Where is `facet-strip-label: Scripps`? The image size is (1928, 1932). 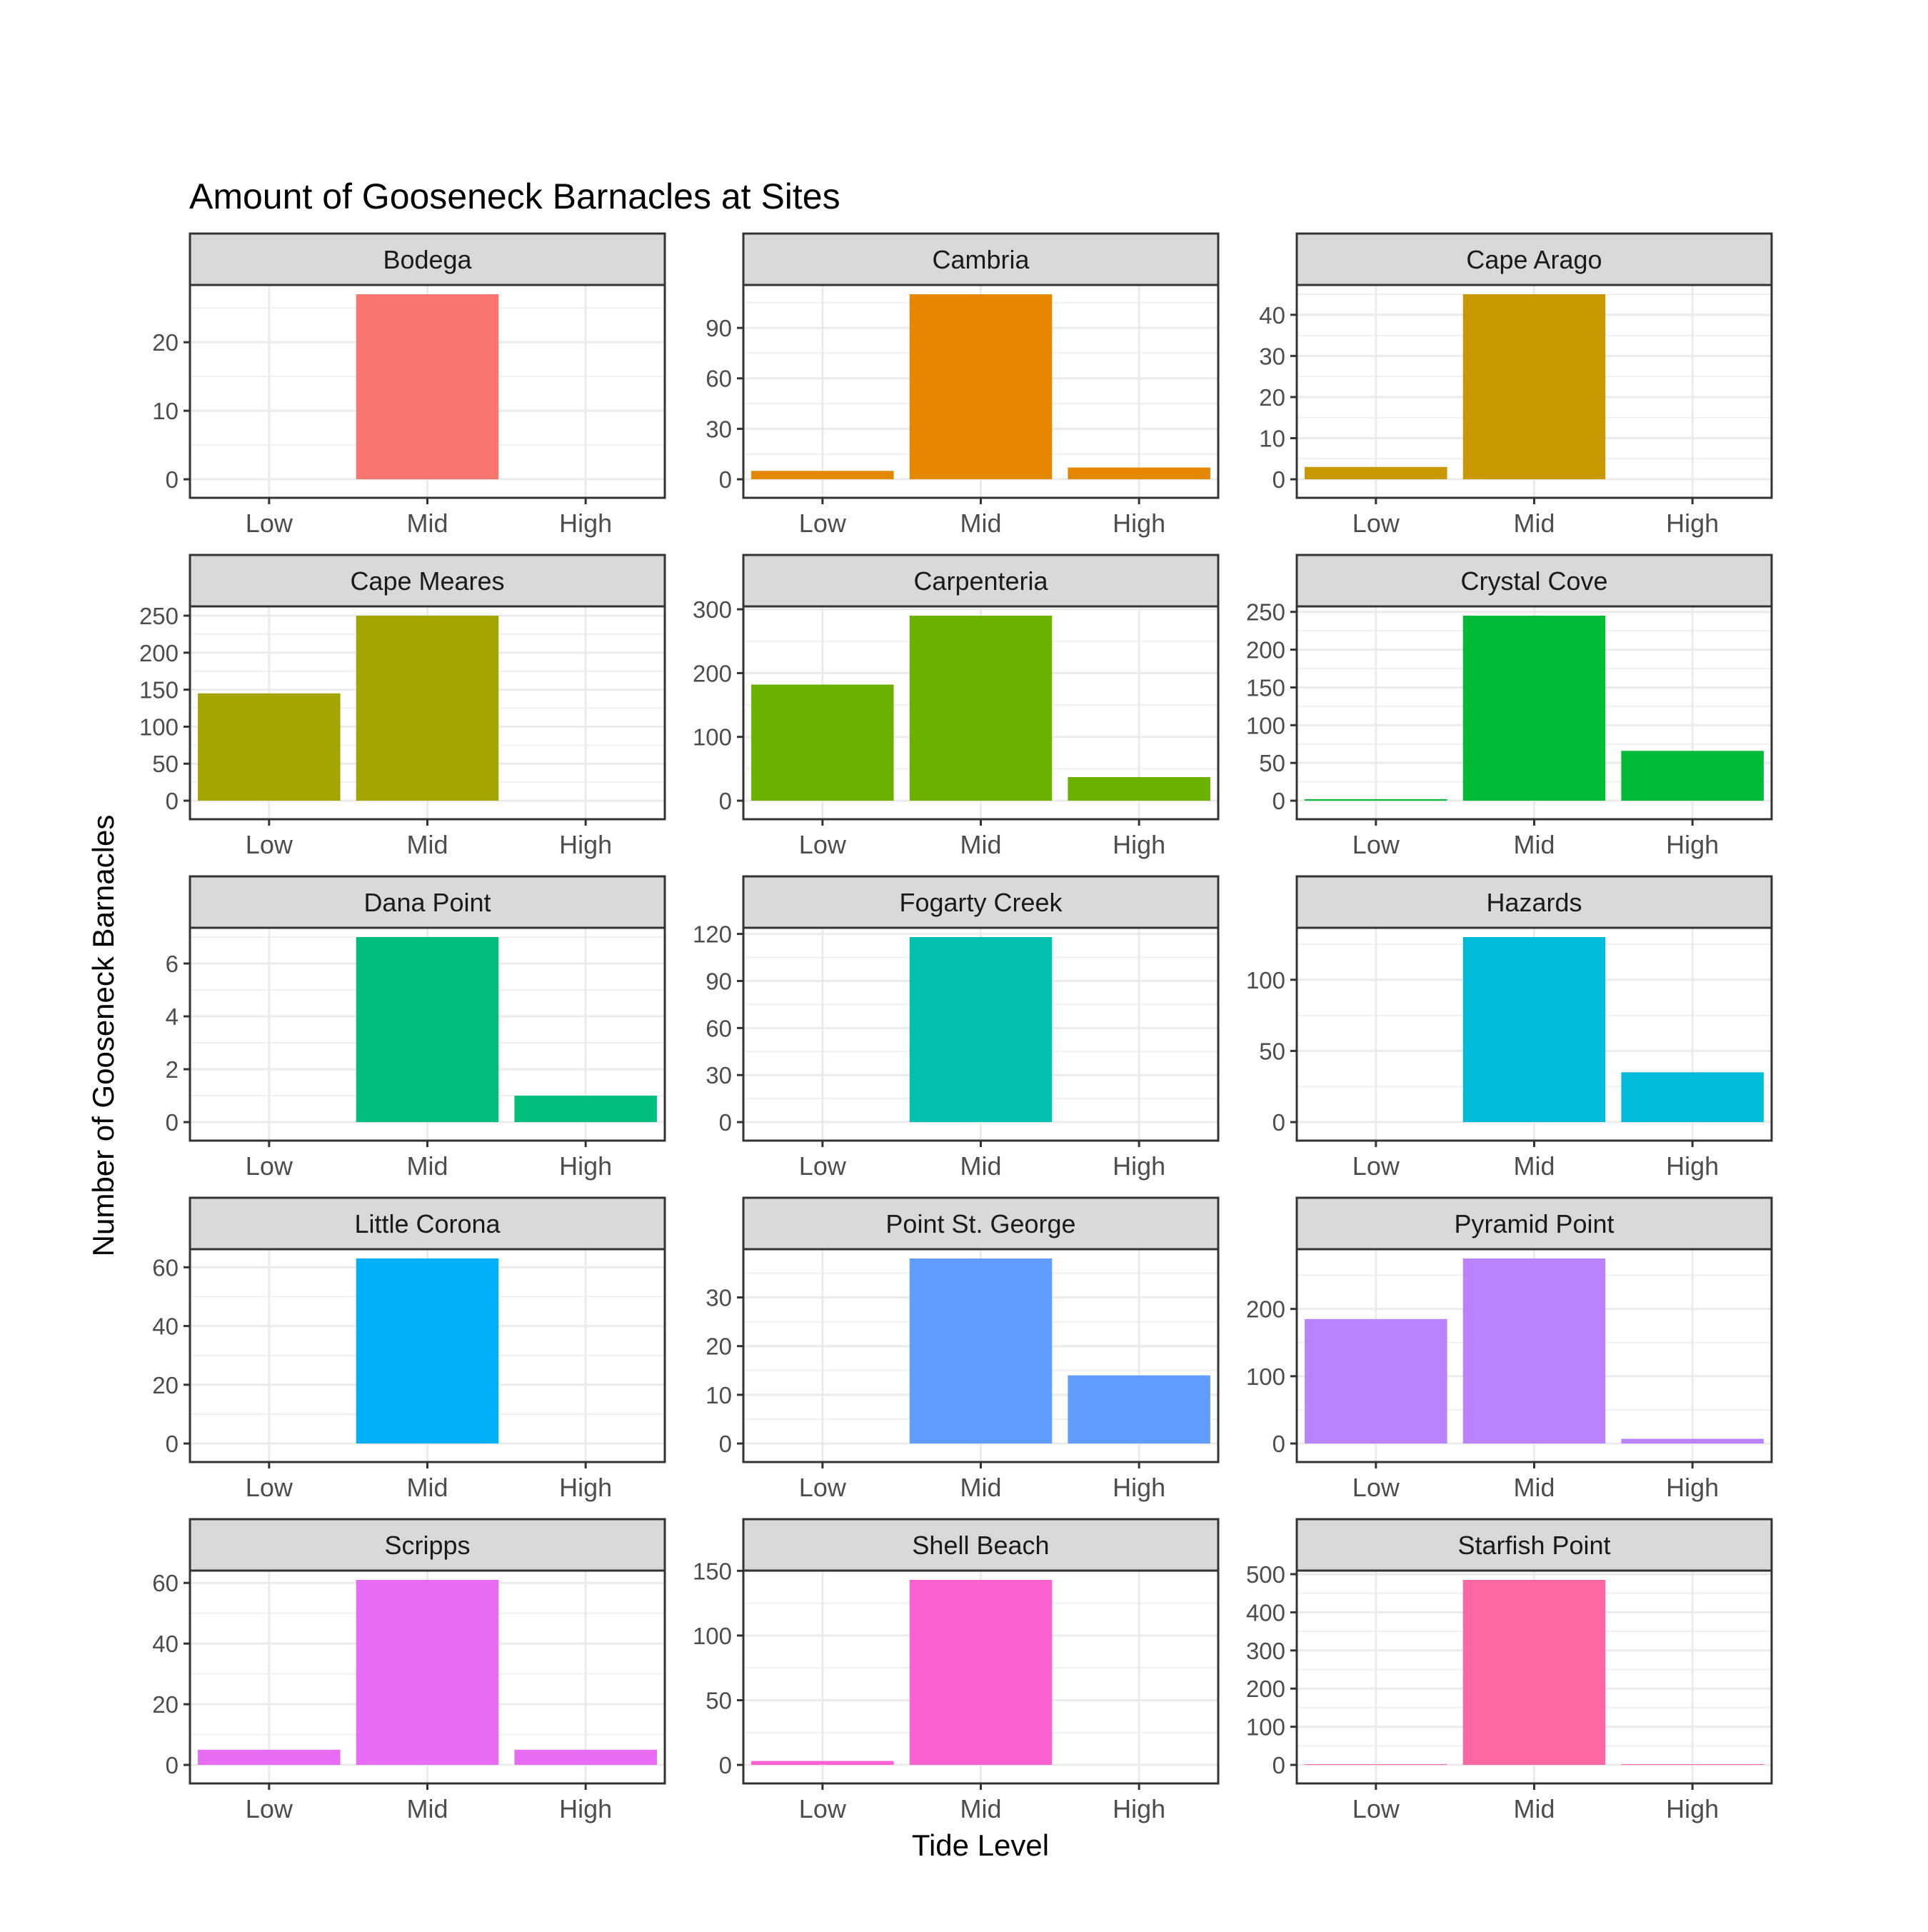
facet-strip-label: Scripps is located at coordinates (427, 1545).